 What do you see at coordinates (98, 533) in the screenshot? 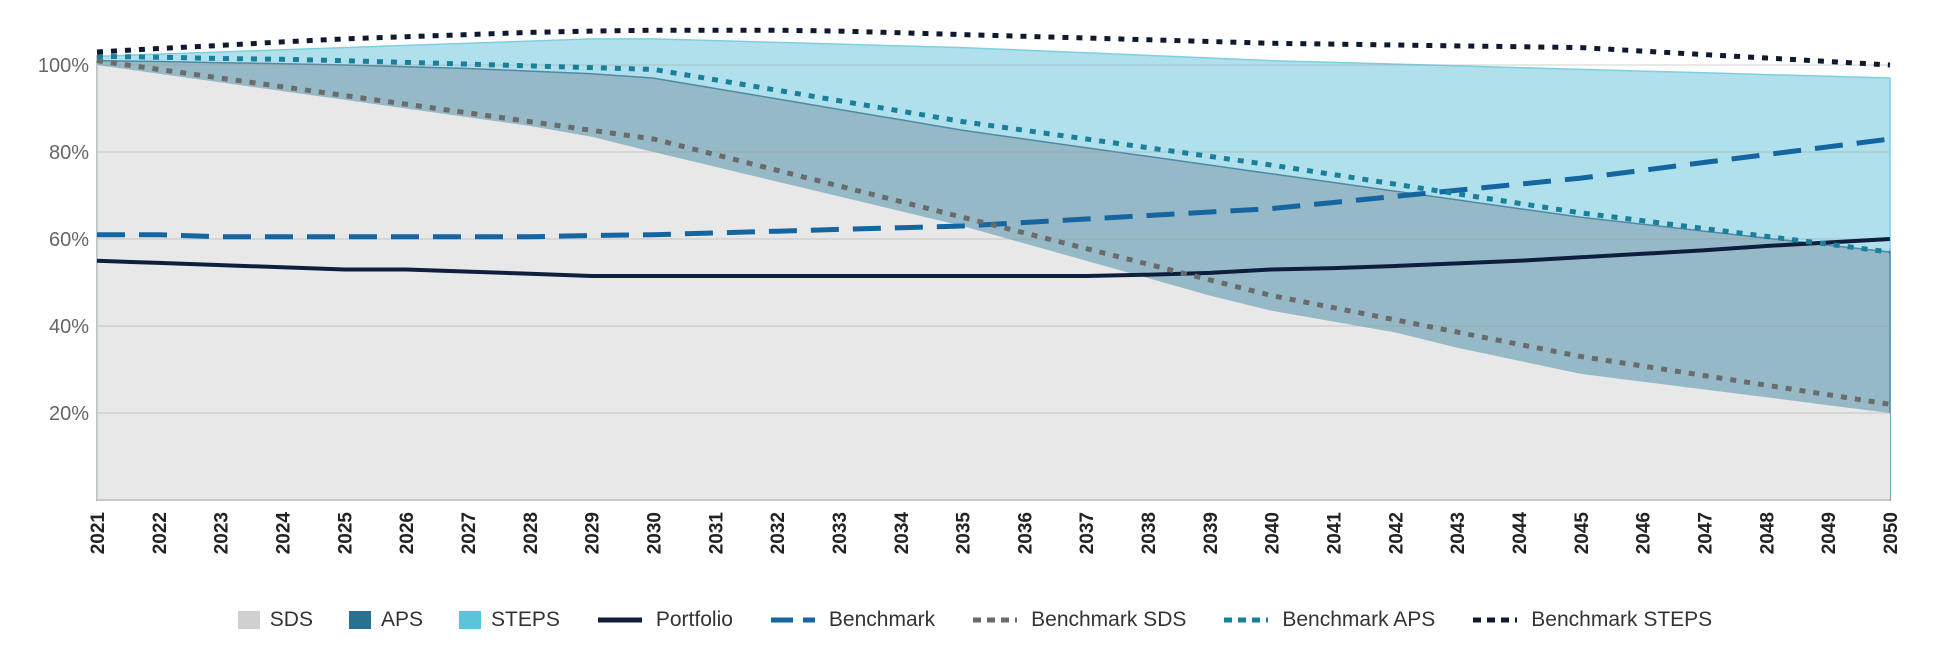
I see `x-tick-label: 2021` at bounding box center [98, 533].